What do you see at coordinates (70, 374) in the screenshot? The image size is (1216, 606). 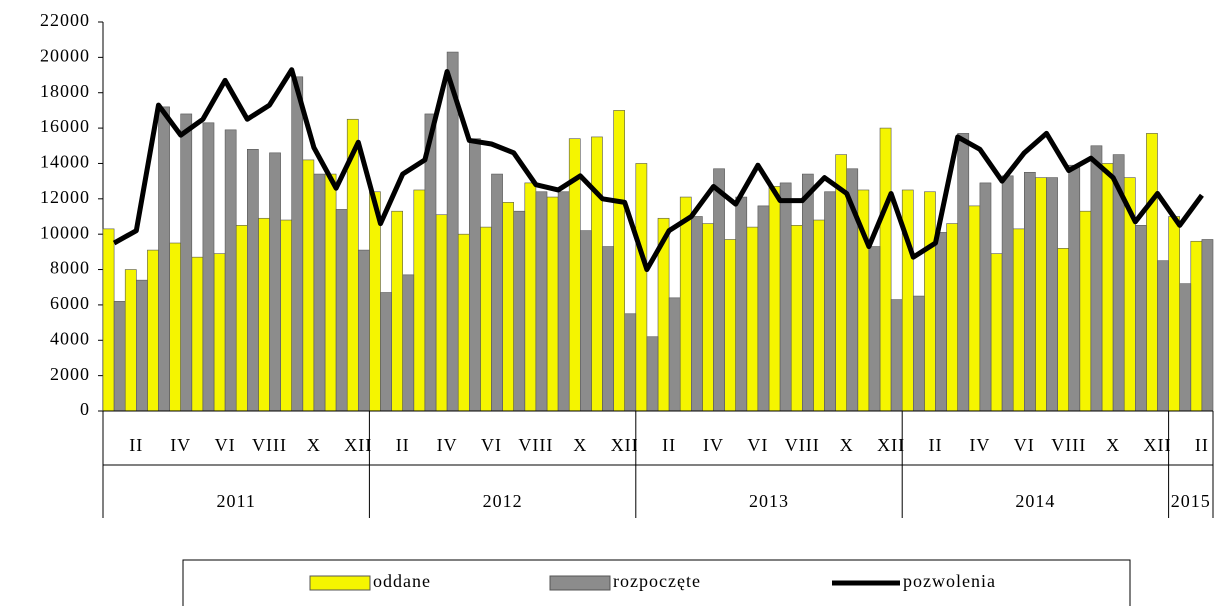 I see `y-tick-label: 2000` at bounding box center [70, 374].